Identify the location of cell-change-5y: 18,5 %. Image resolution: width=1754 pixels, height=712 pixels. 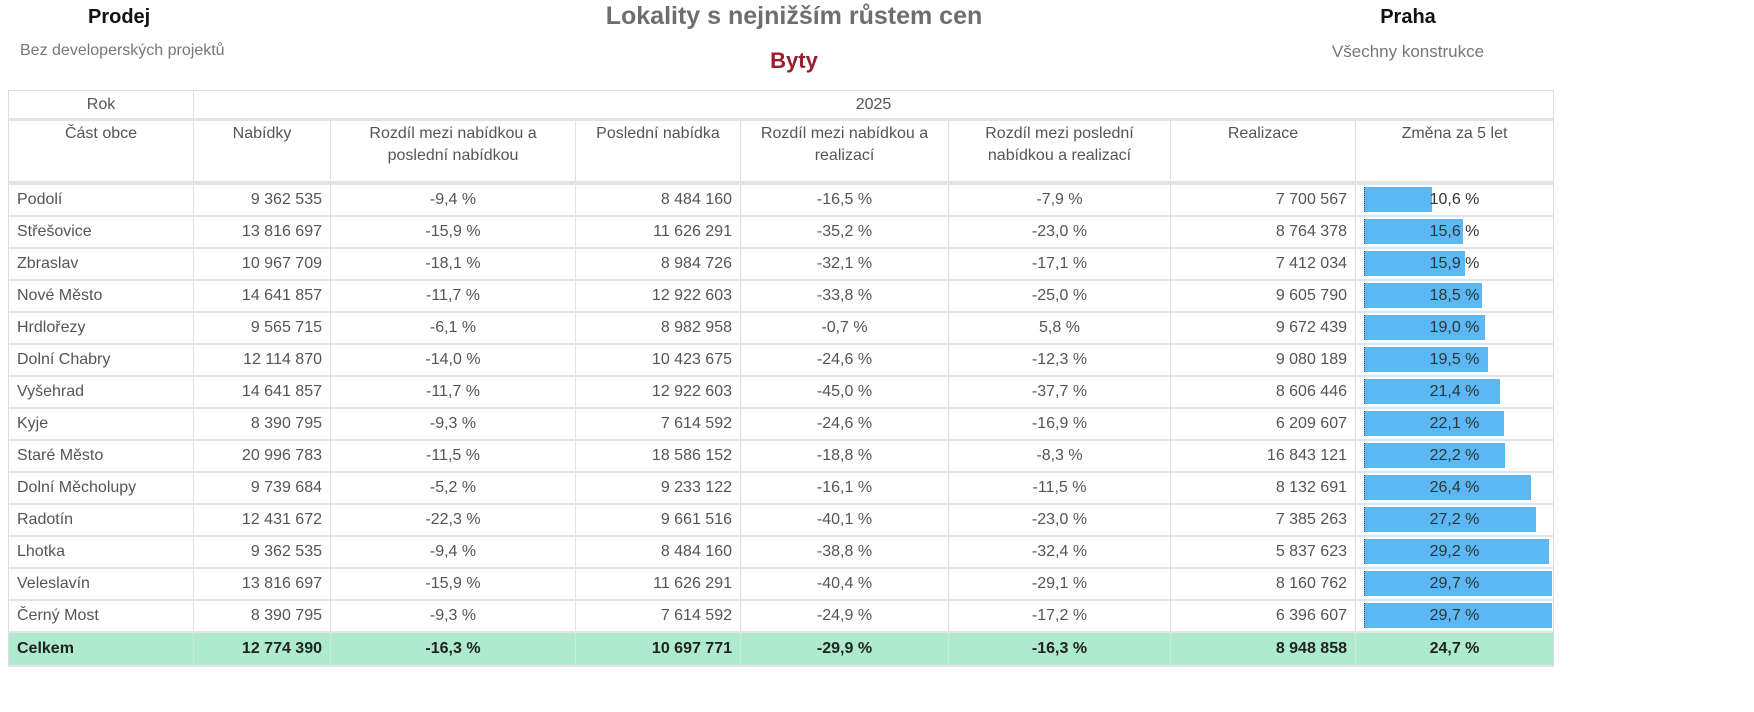
(1454, 296).